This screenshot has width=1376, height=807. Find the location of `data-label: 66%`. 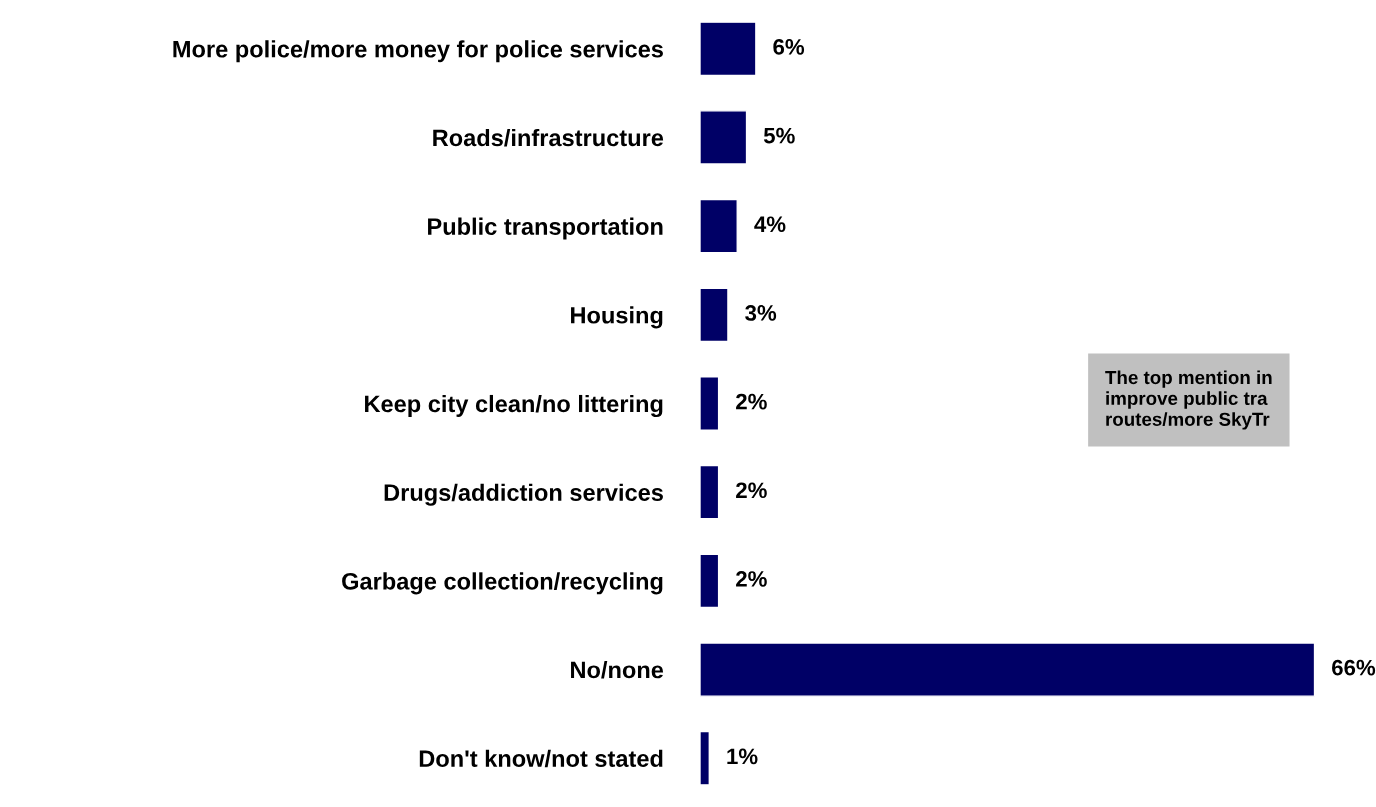

data-label: 66% is located at coordinates (1354, 667).